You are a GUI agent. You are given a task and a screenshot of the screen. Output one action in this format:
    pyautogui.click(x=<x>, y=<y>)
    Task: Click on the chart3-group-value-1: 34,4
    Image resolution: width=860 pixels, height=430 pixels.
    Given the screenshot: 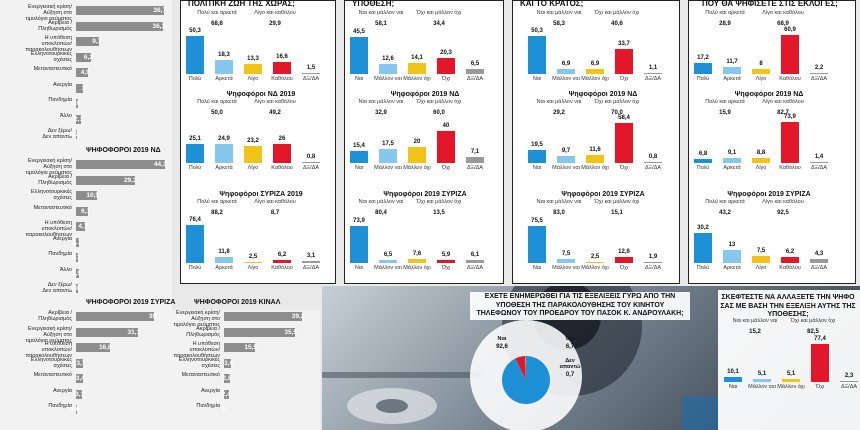 What is the action you would take?
    pyautogui.click(x=439, y=24)
    